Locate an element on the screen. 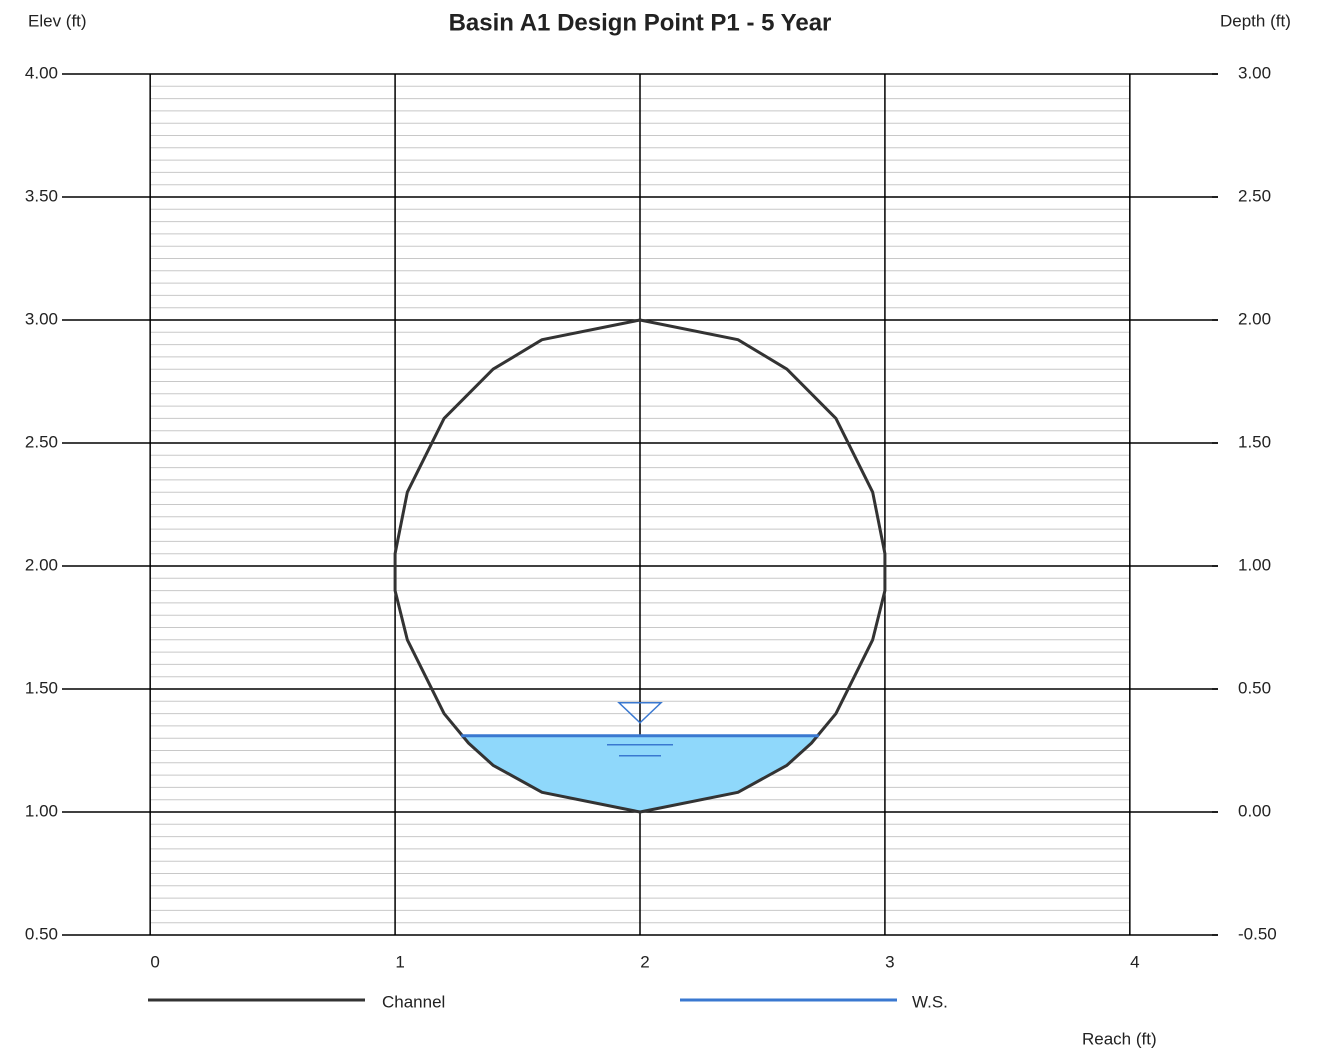 This screenshot has width=1341, height=1053. y-tick-label: 1.00 is located at coordinates (41, 810).